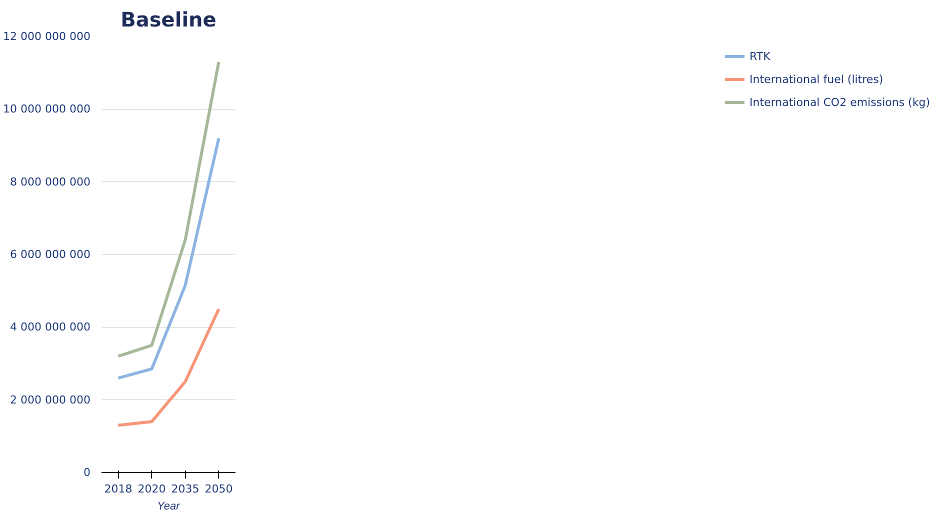 The image size is (949, 526). I want to click on y-tick-label: 8 000 000 000, so click(50, 181).